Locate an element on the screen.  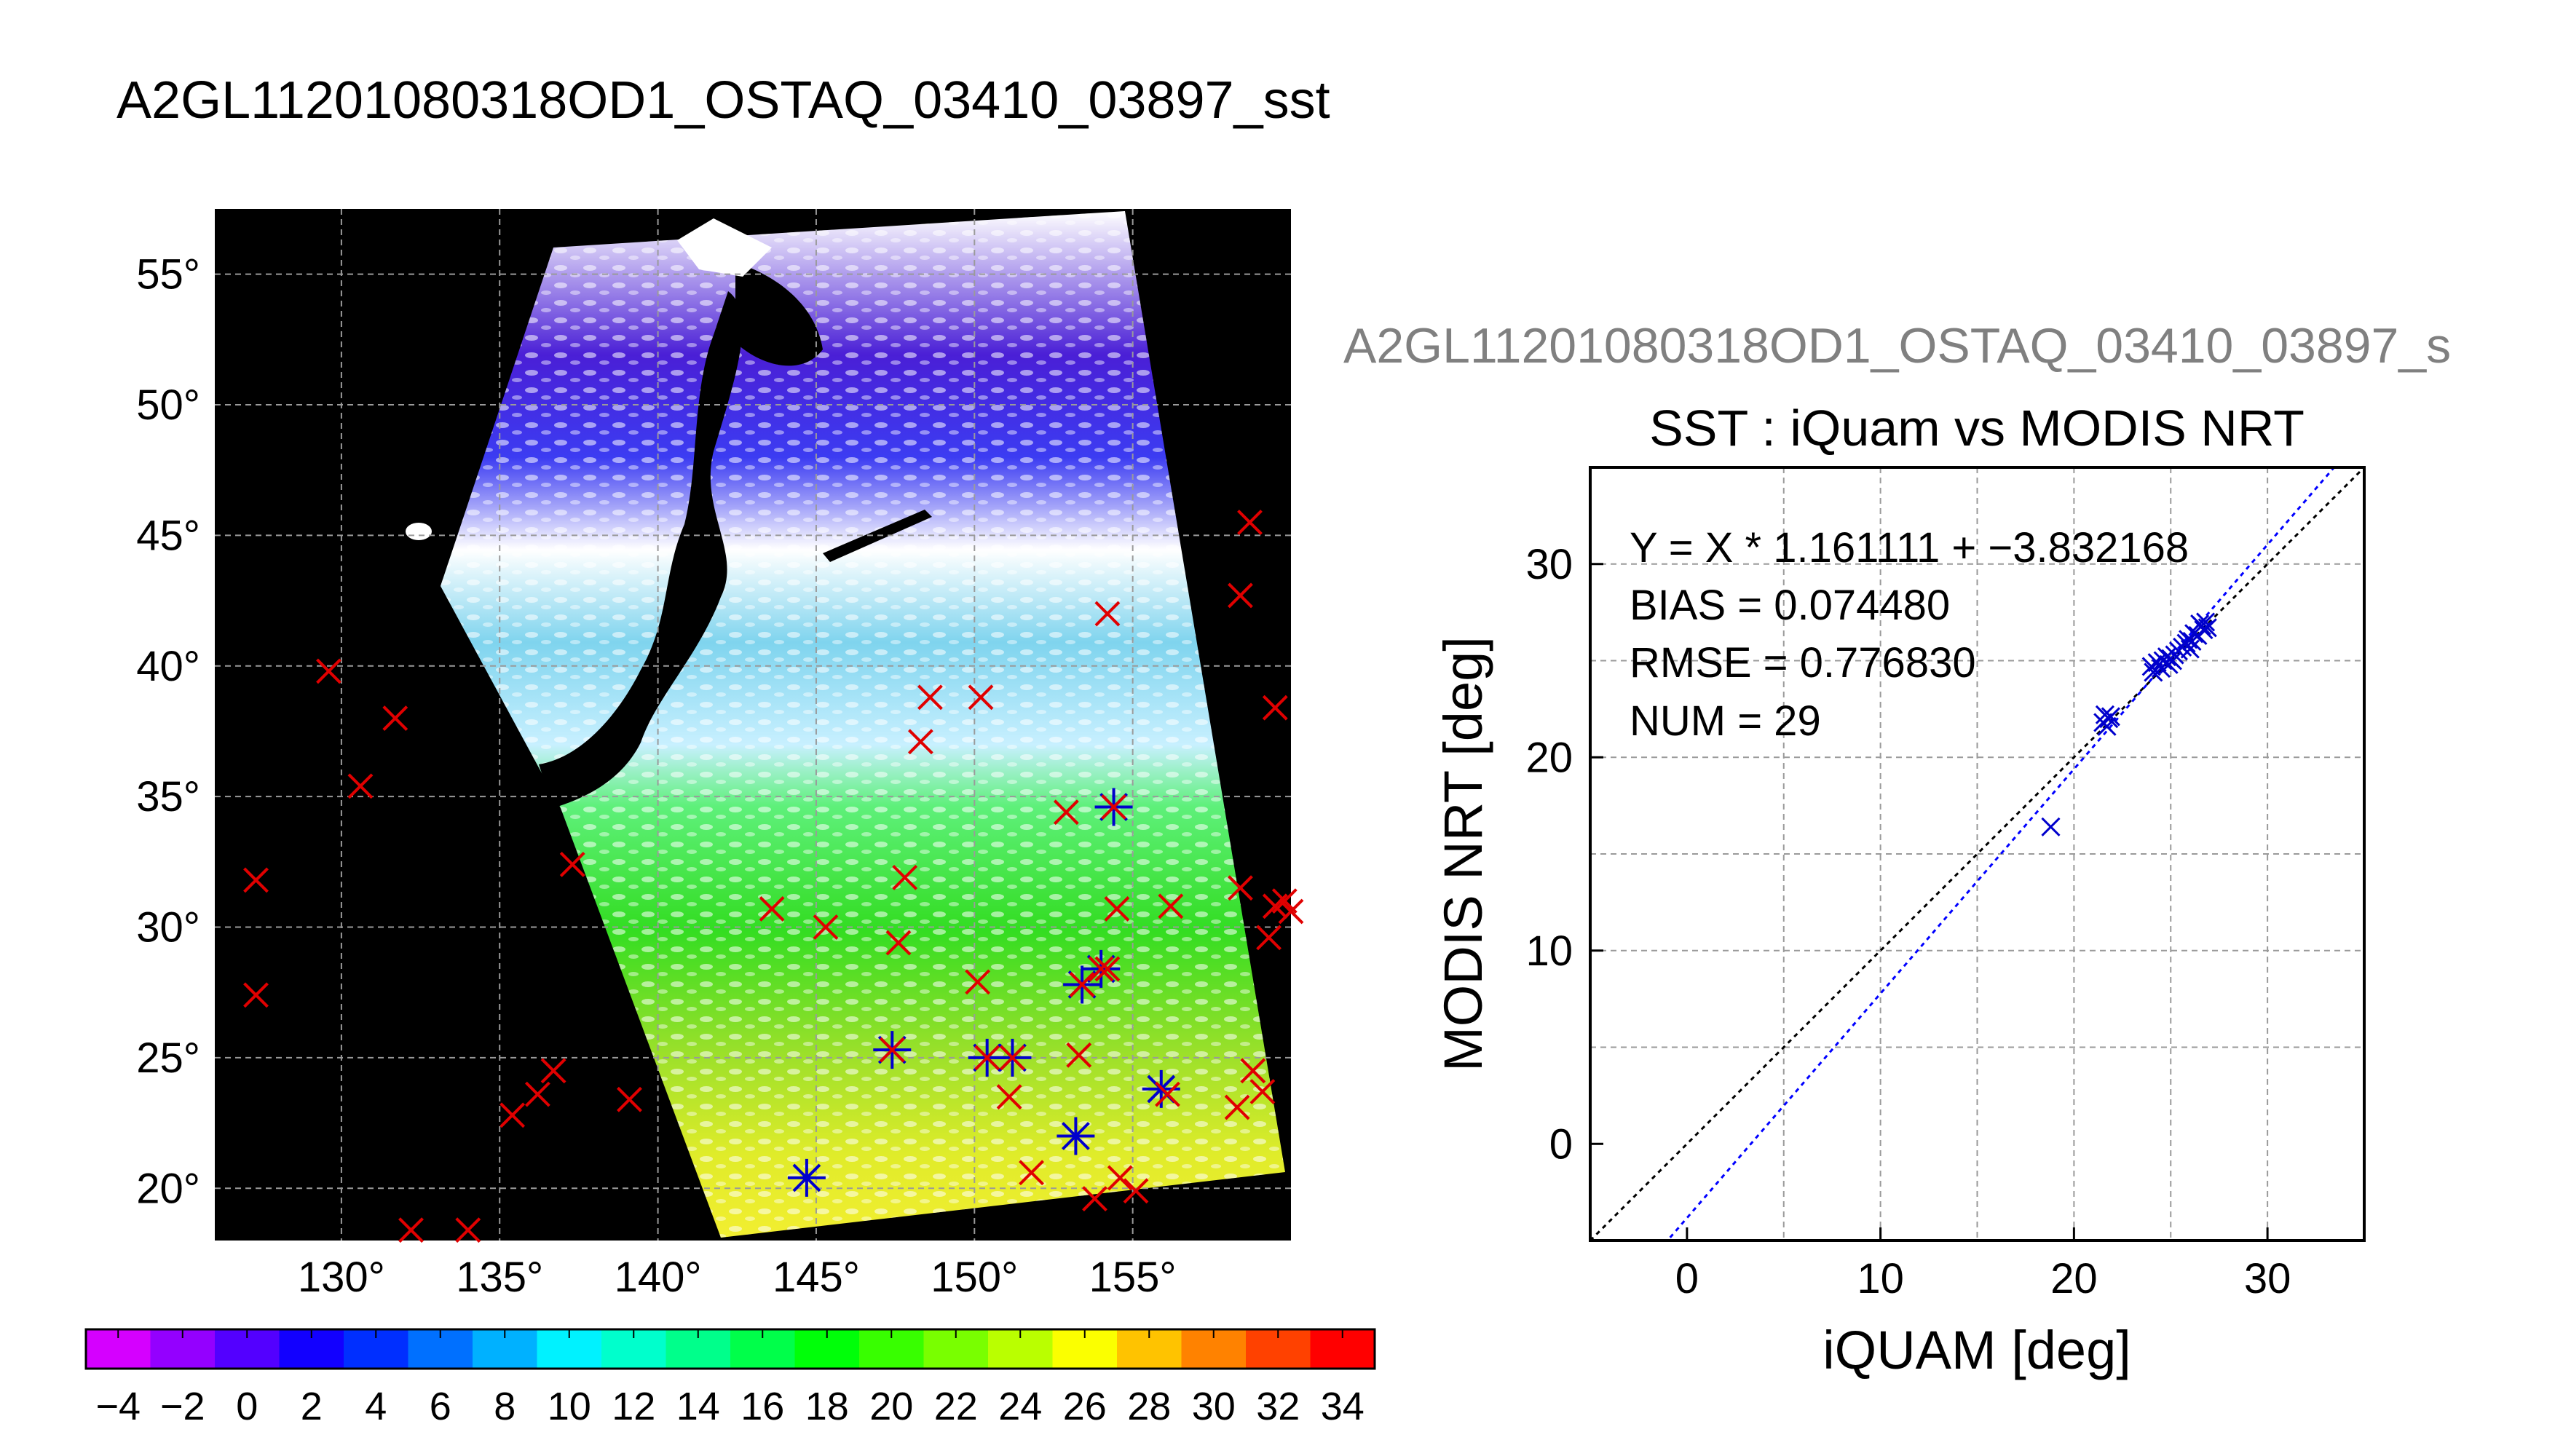
colorbar-tick-label: 32 is located at coordinates (1278, 1406).